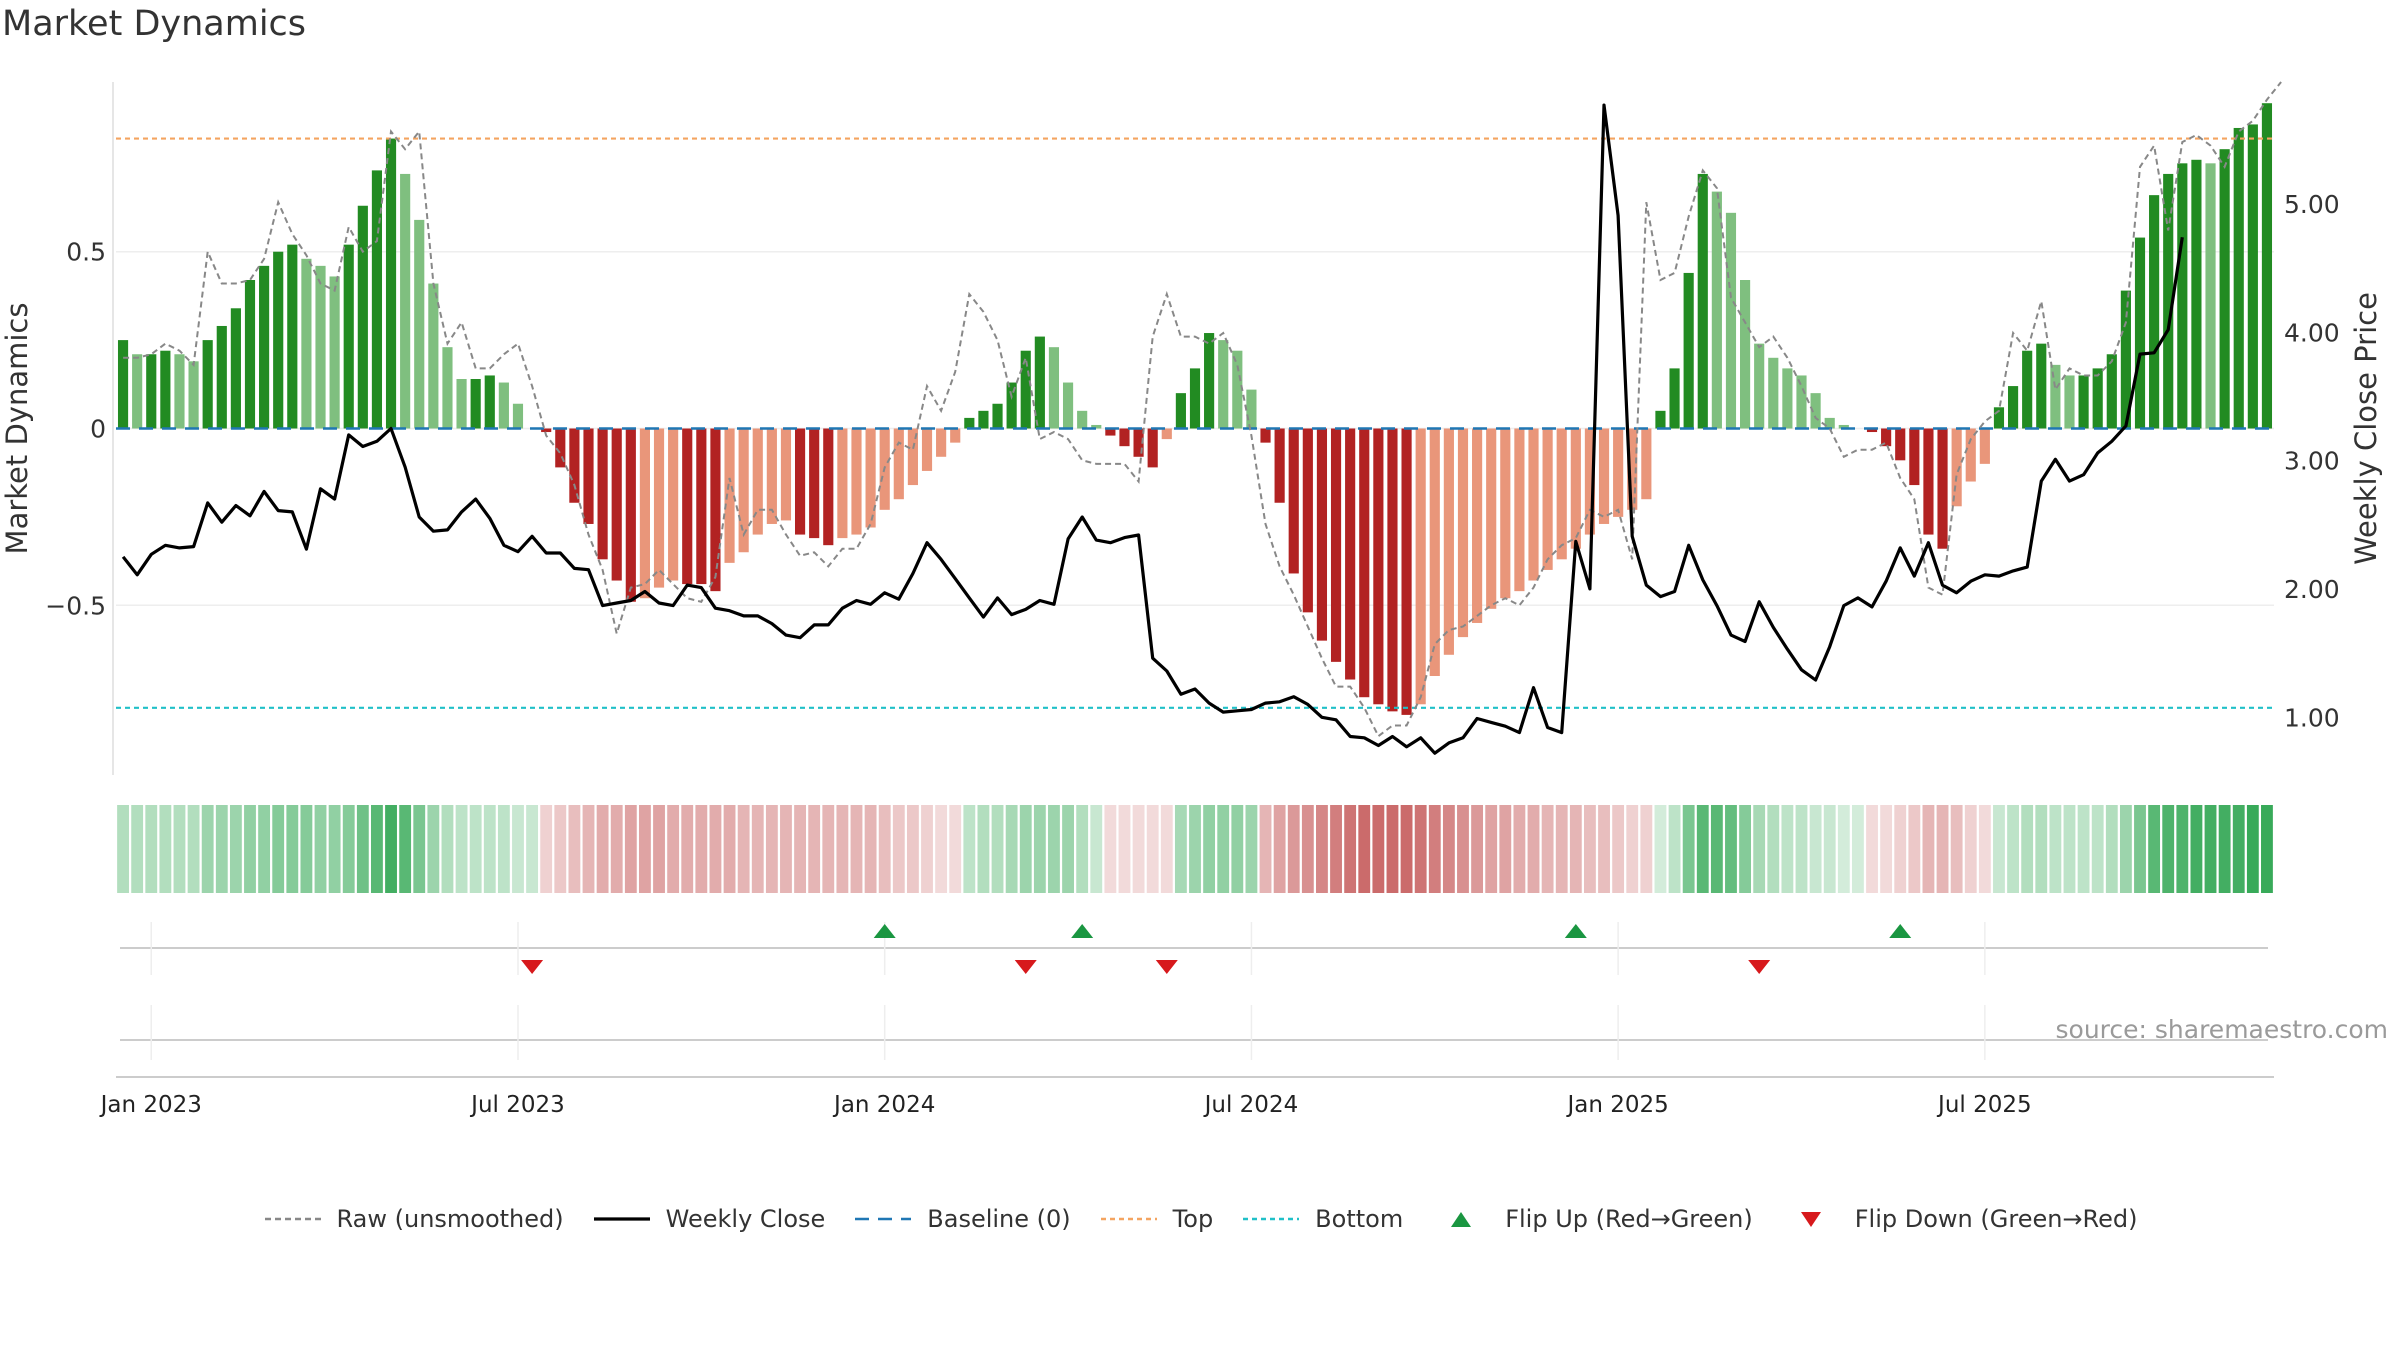 The image size is (2400, 1350). What do you see at coordinates (2222, 1029) in the screenshot?
I see `source-credit: source: sharemaestro.com` at bounding box center [2222, 1029].